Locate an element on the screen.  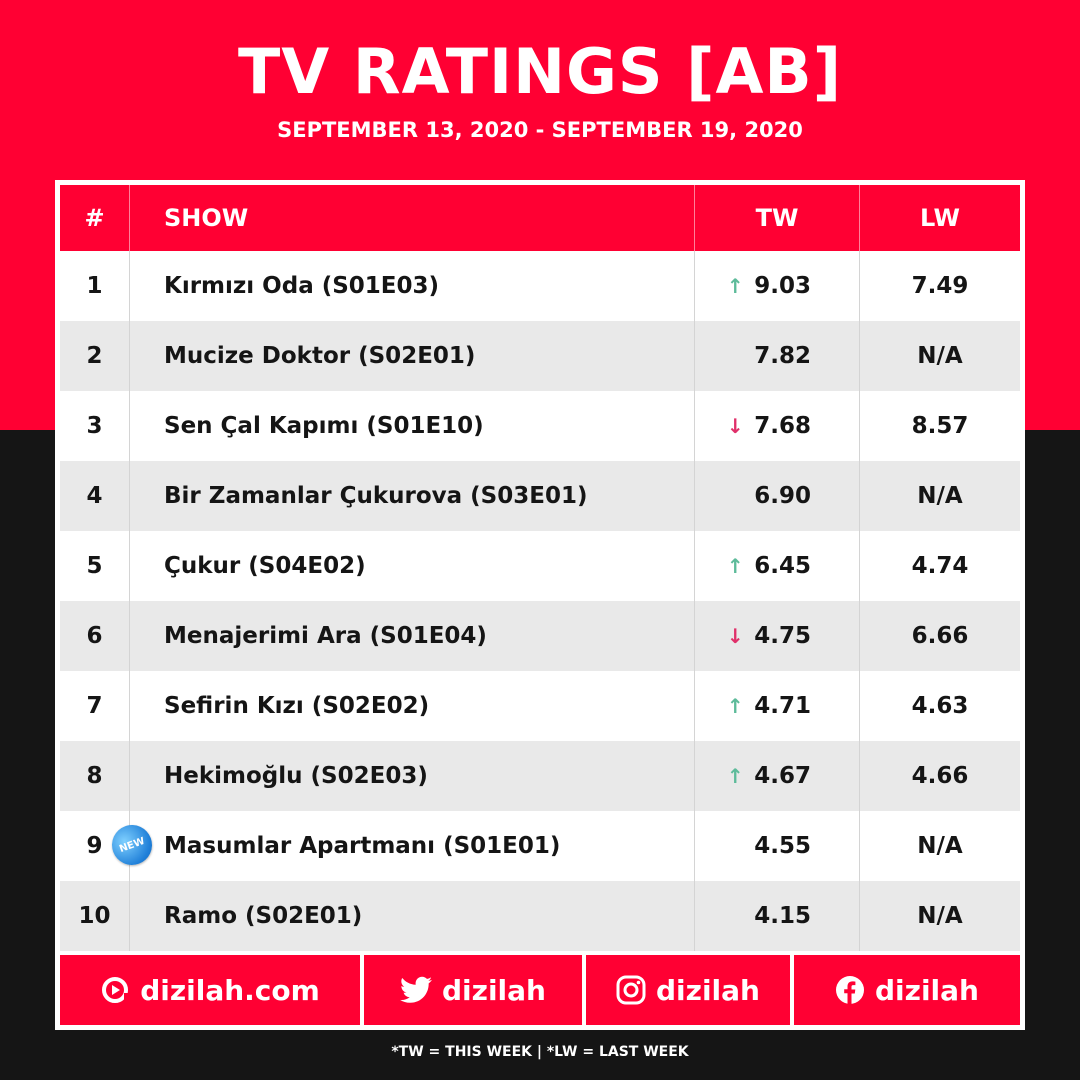
this-week-value: 7.82 is located at coordinates (782, 356).